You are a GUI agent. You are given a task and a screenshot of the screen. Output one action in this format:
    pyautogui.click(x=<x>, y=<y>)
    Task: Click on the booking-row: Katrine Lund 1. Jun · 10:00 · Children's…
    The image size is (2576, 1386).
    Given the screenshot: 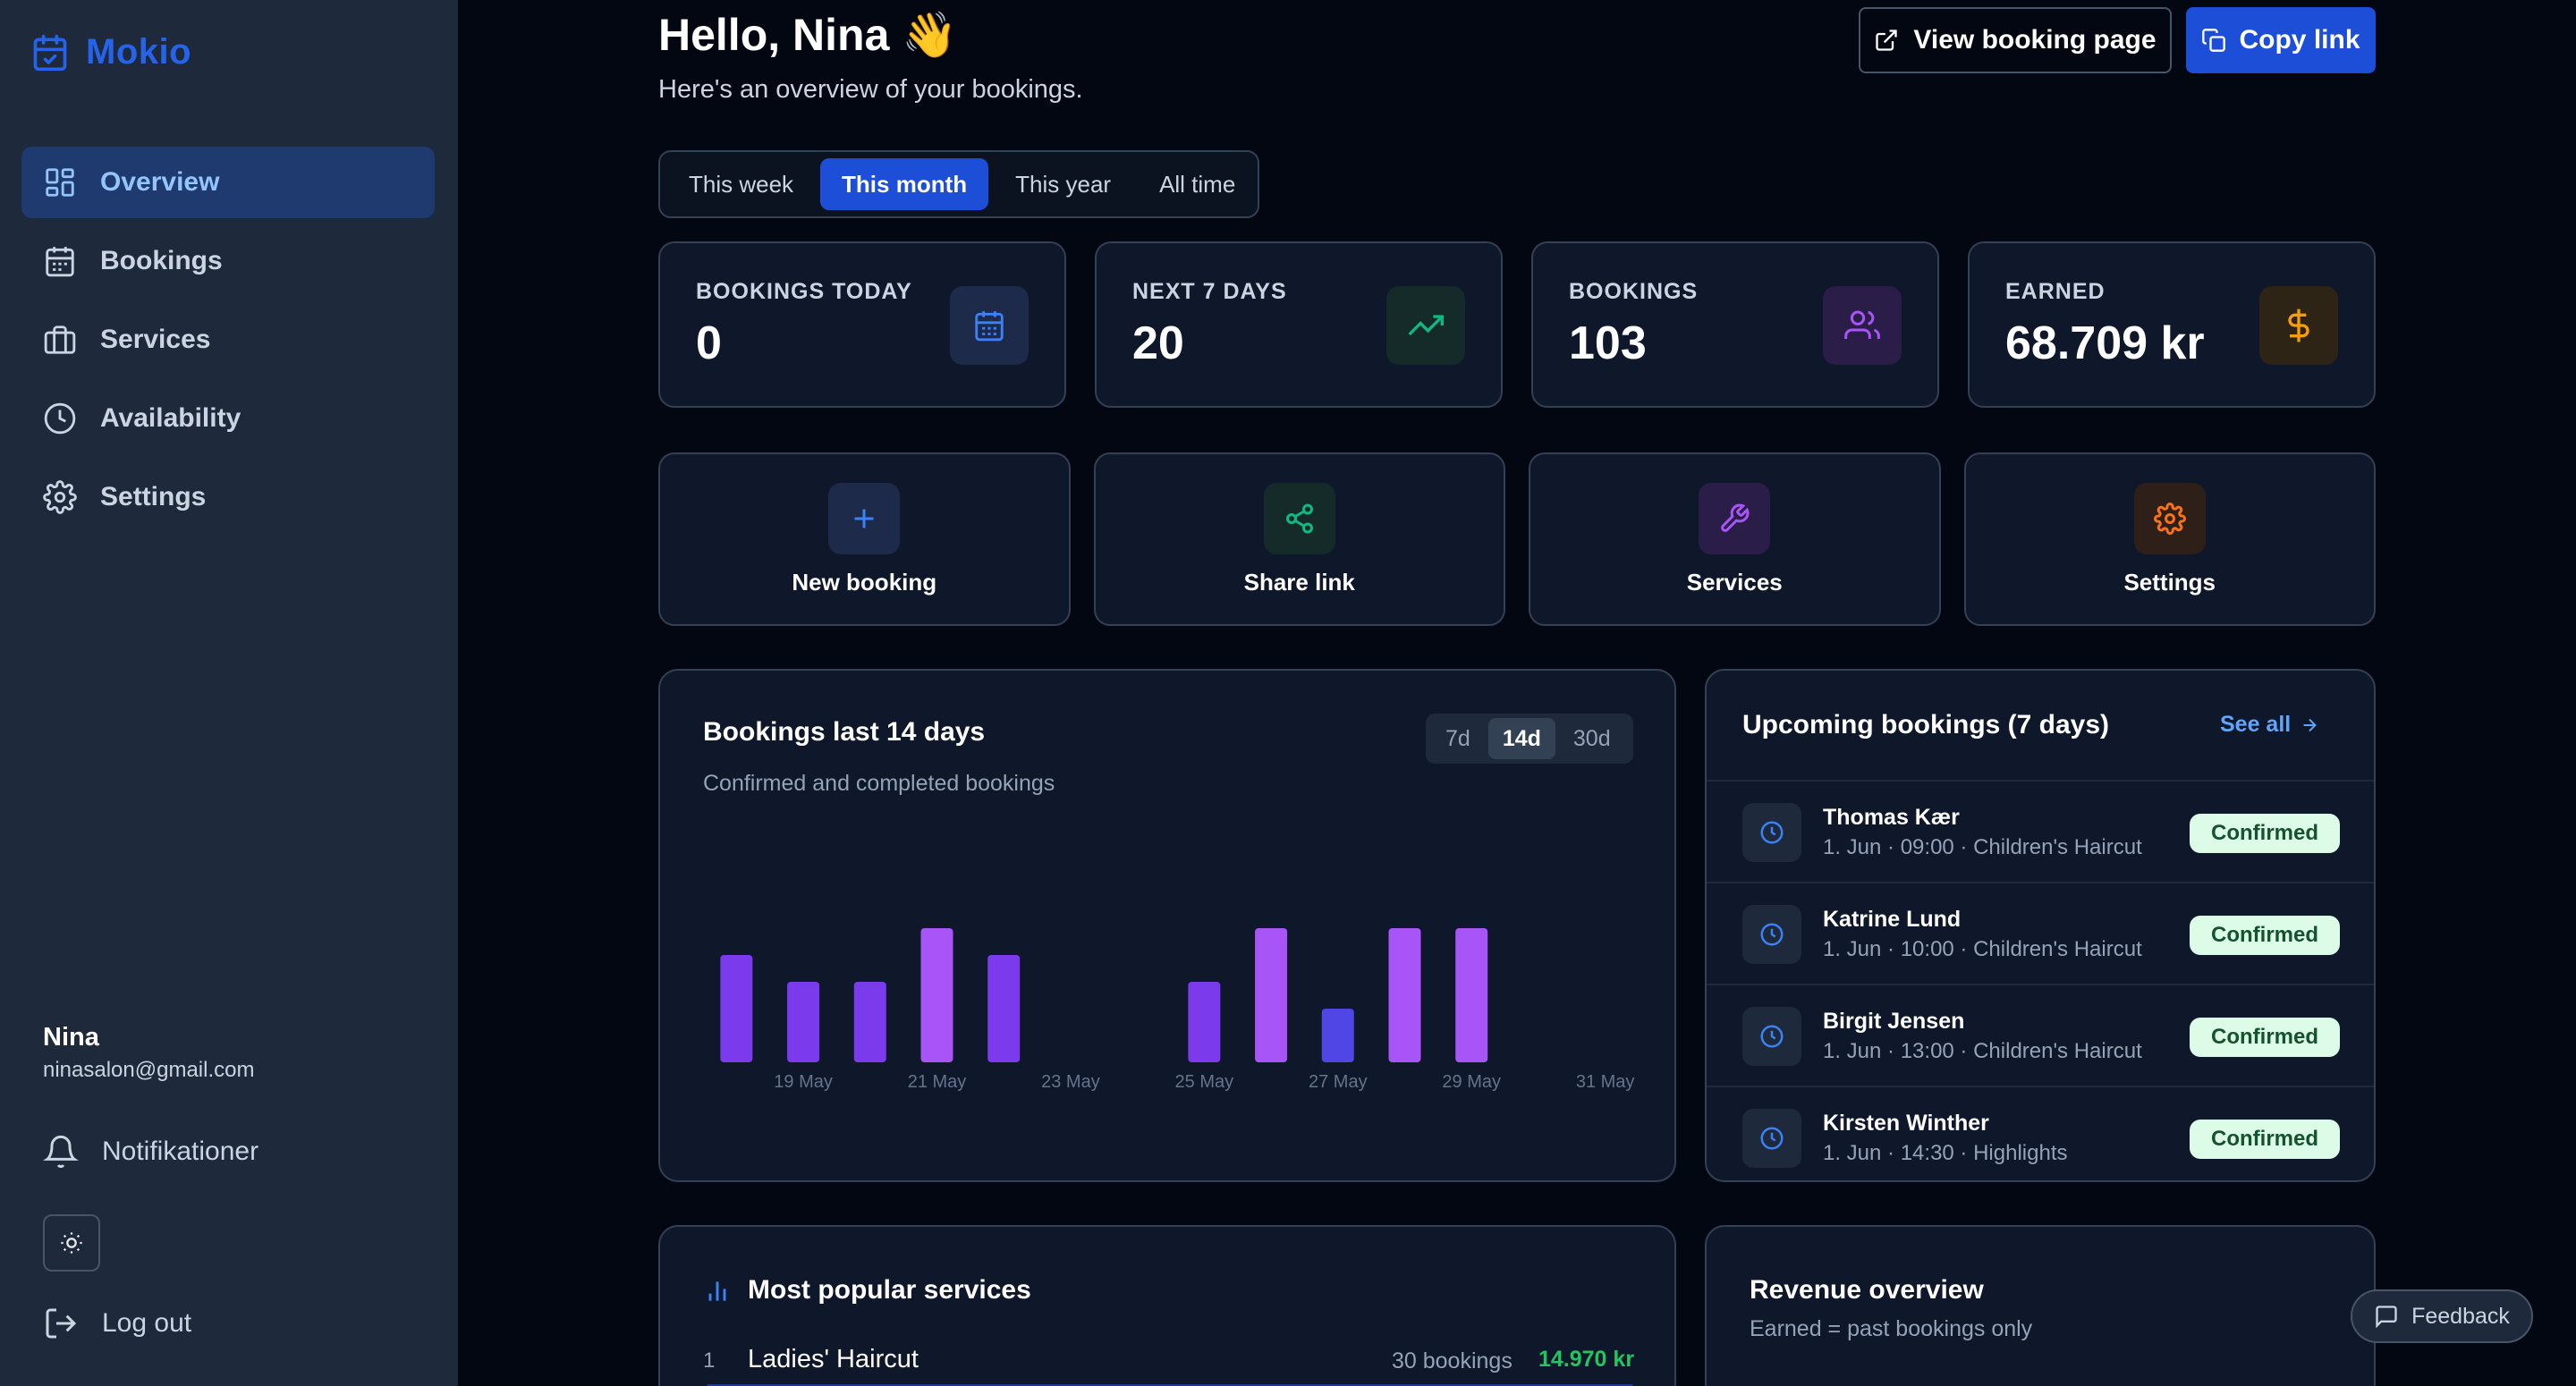 What is the action you would take?
    pyautogui.click(x=2040, y=934)
    